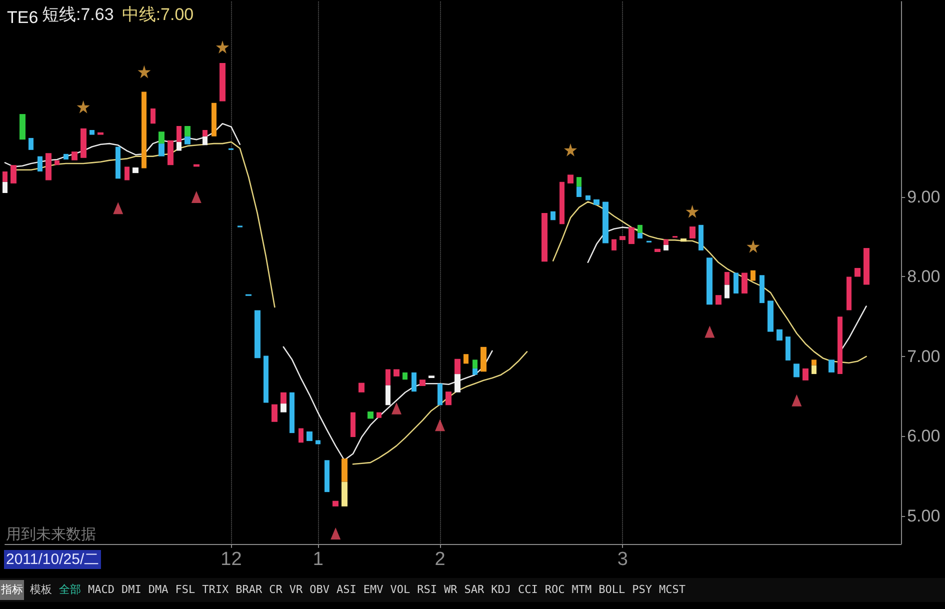  What do you see at coordinates (923, 436) in the screenshot?
I see `y-tick-label: 6.00` at bounding box center [923, 436].